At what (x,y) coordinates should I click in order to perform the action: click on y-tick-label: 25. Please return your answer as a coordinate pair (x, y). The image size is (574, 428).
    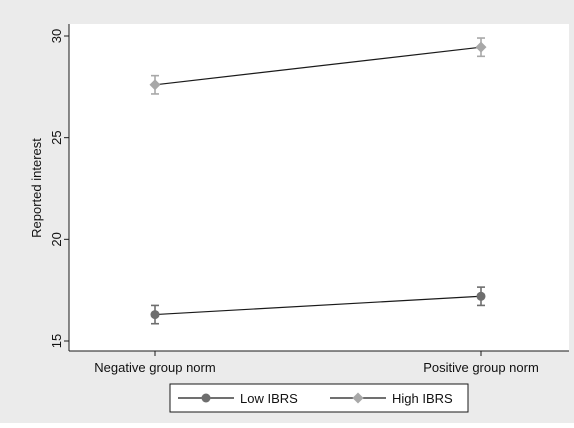
    Looking at the image, I should click on (56, 137).